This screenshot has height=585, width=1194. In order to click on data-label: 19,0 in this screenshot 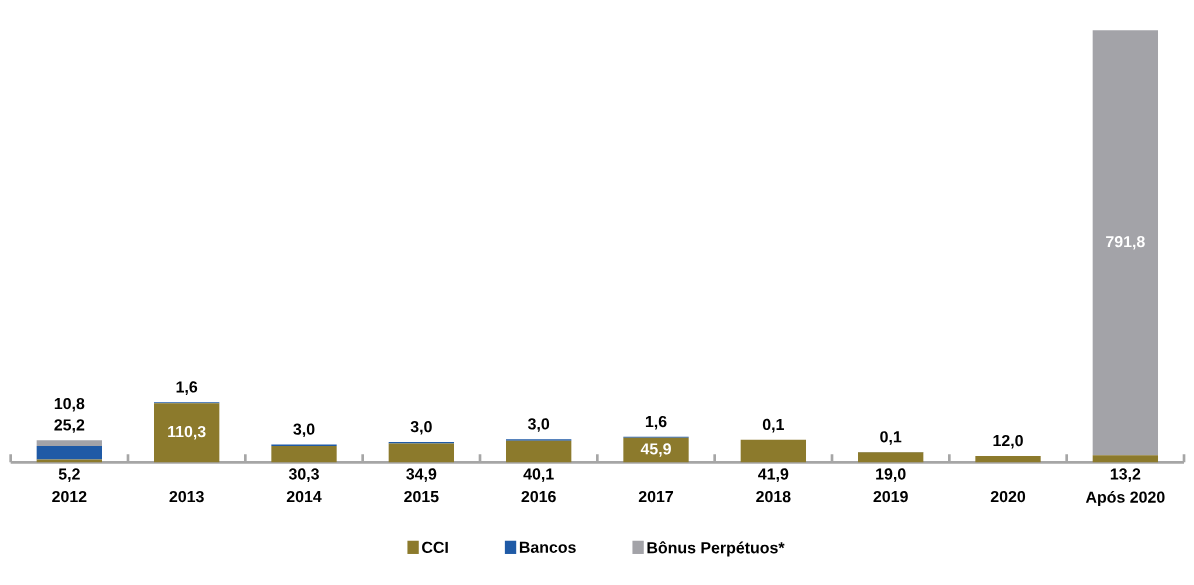, I will do `click(891, 475)`.